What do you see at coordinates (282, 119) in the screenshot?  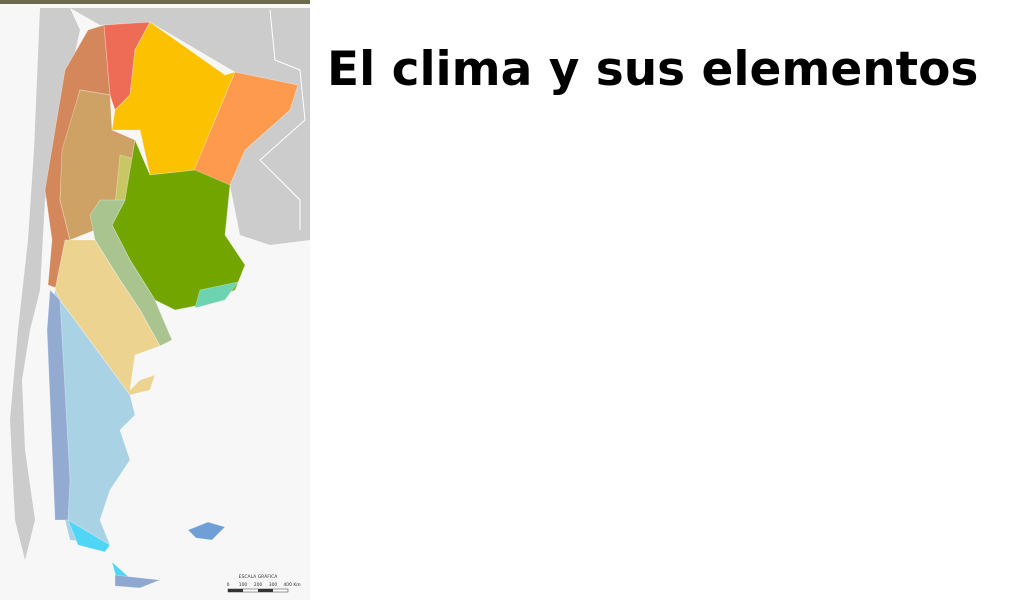 I see `border-line` at bounding box center [282, 119].